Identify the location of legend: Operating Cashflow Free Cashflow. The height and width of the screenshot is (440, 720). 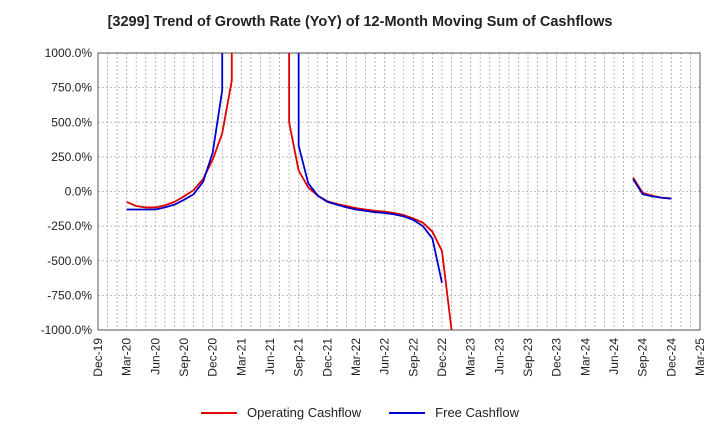
(360, 412).